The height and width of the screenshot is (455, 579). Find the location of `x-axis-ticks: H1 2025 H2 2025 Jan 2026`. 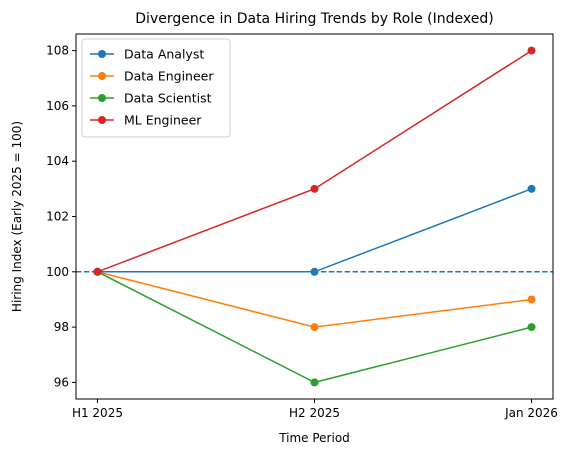

x-axis-ticks: H1 2025 H2 2025 Jan 2026 is located at coordinates (315, 409).